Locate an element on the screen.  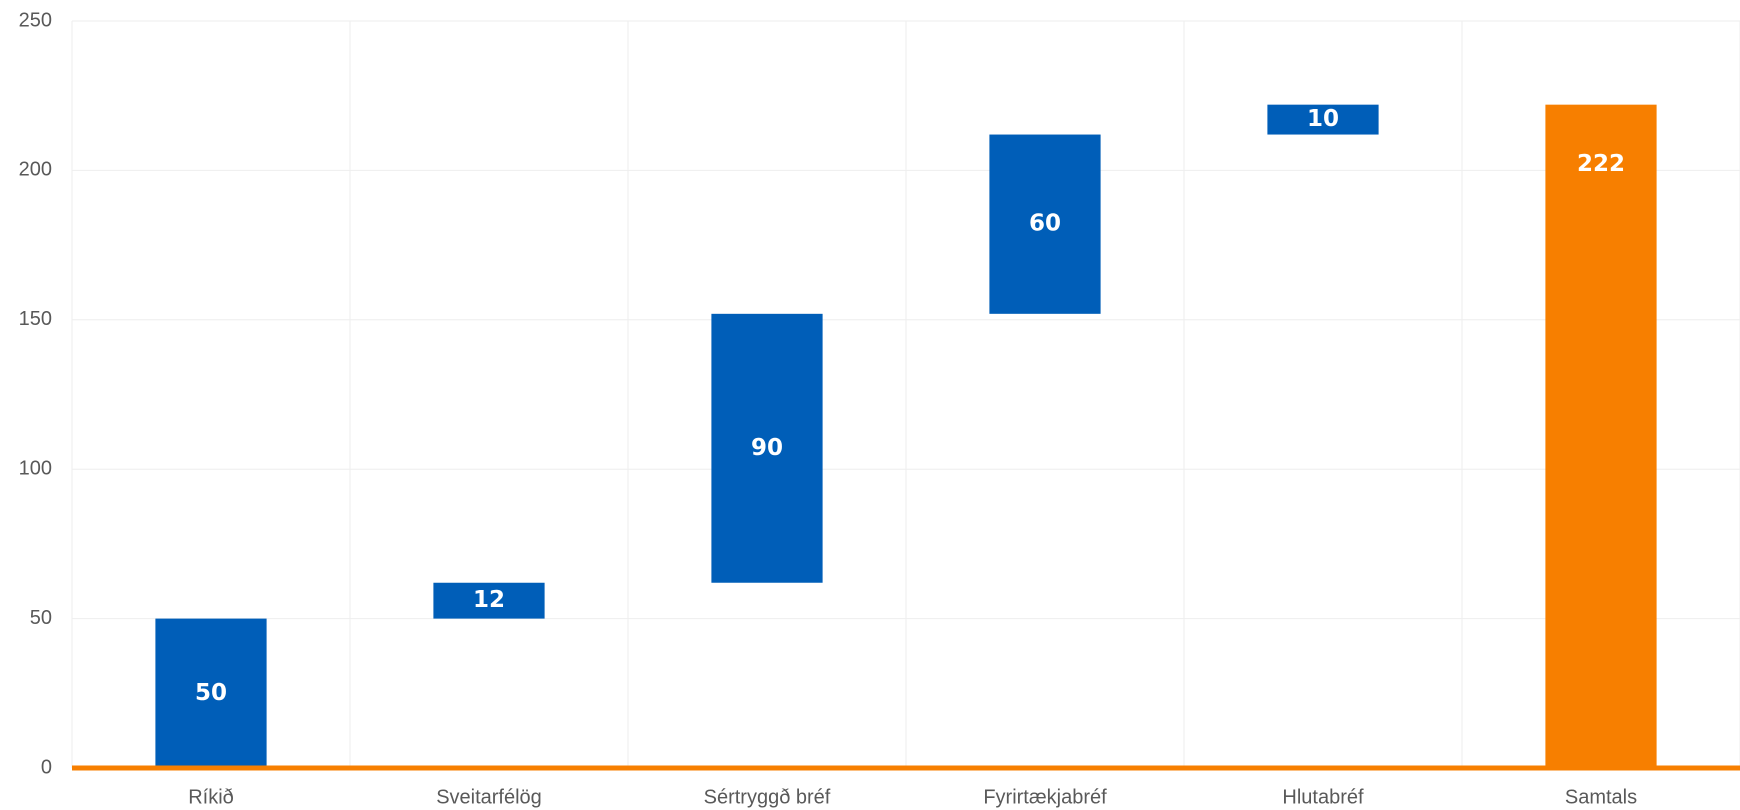
y-tick-label: 250 is located at coordinates (35, 20).